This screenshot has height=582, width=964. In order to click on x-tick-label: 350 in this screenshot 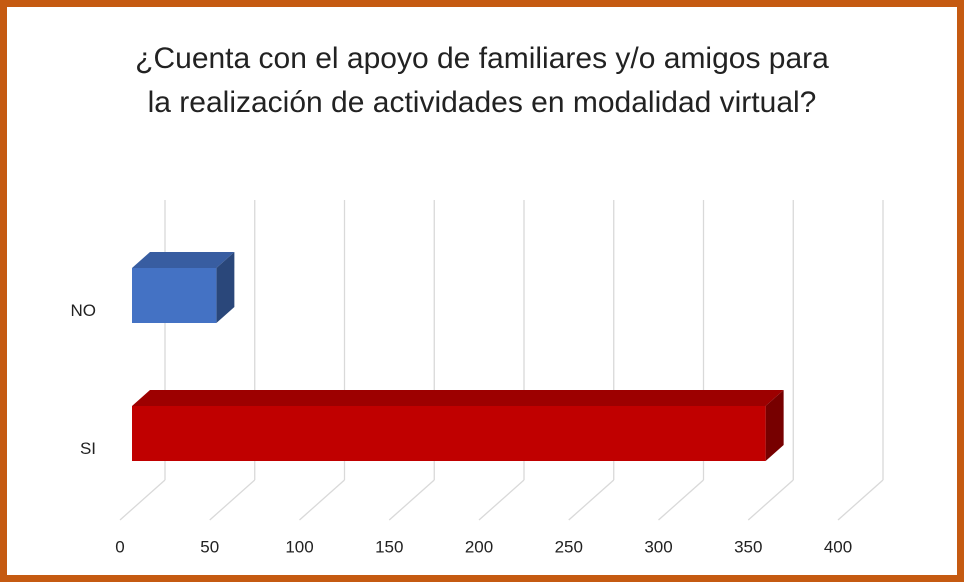, I will do `click(748, 546)`.